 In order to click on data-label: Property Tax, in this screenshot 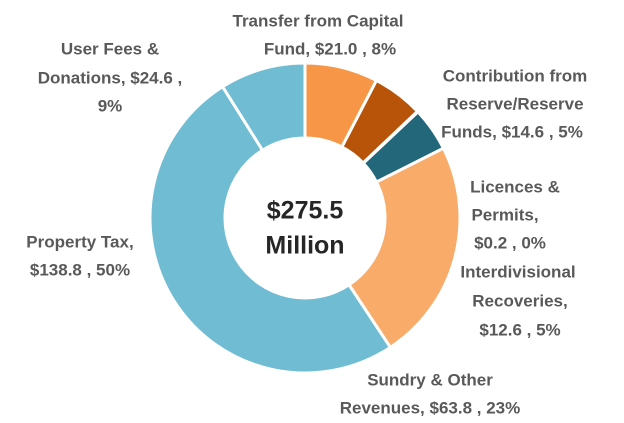, I will do `click(79, 241)`.